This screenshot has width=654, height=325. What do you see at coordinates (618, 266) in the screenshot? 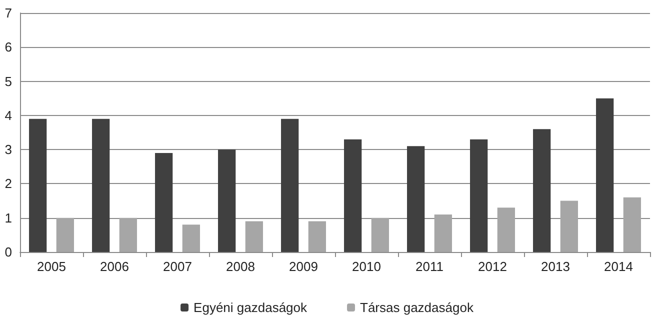
I see `x-tick-label: 2014` at bounding box center [618, 266].